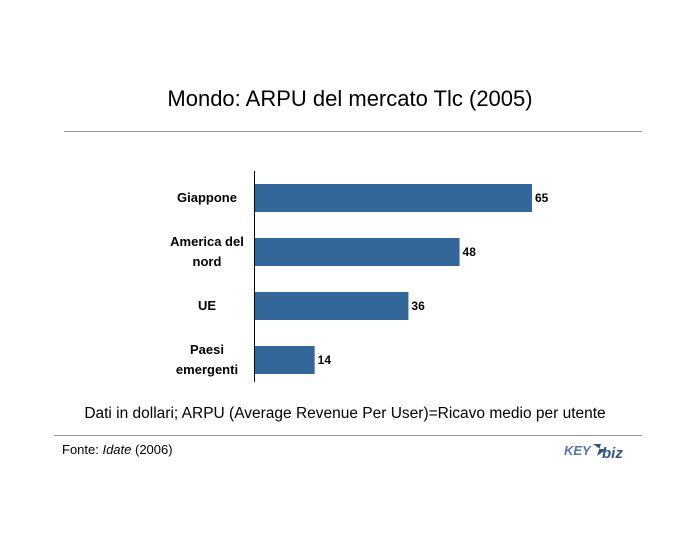  I want to click on source-name: Idate, so click(117, 449).